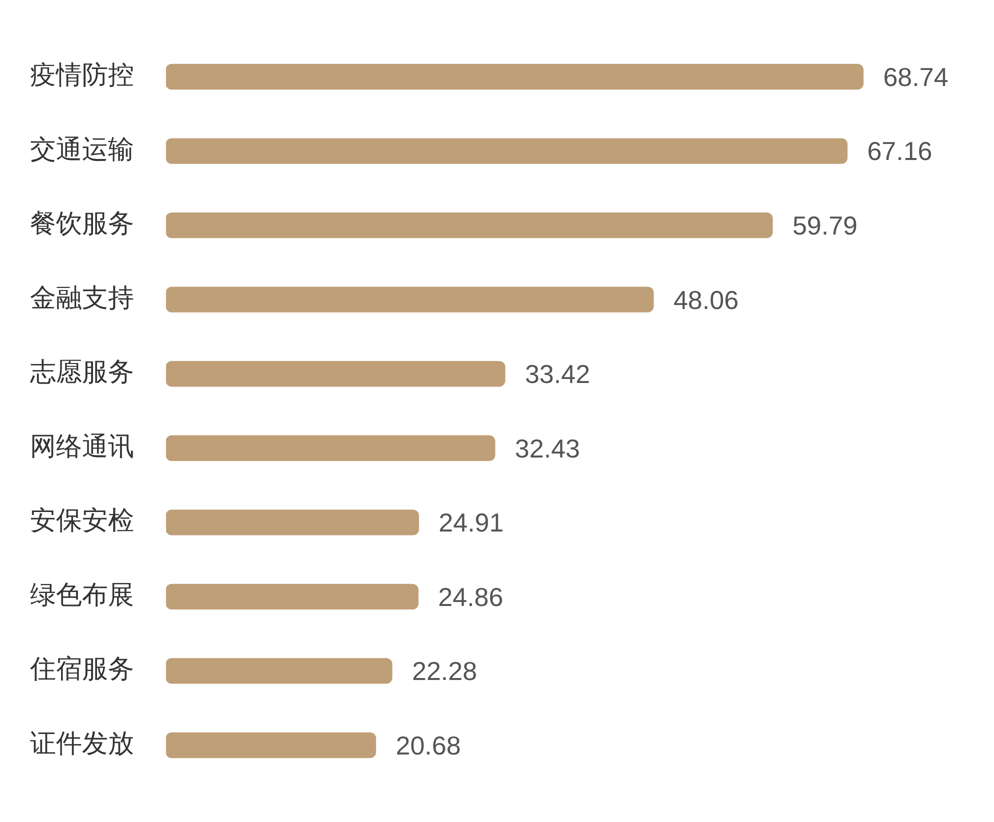 The image size is (994, 822). Describe the element at coordinates (82, 75) in the screenshot. I see `y-tick-label: 疫情防控` at that location.